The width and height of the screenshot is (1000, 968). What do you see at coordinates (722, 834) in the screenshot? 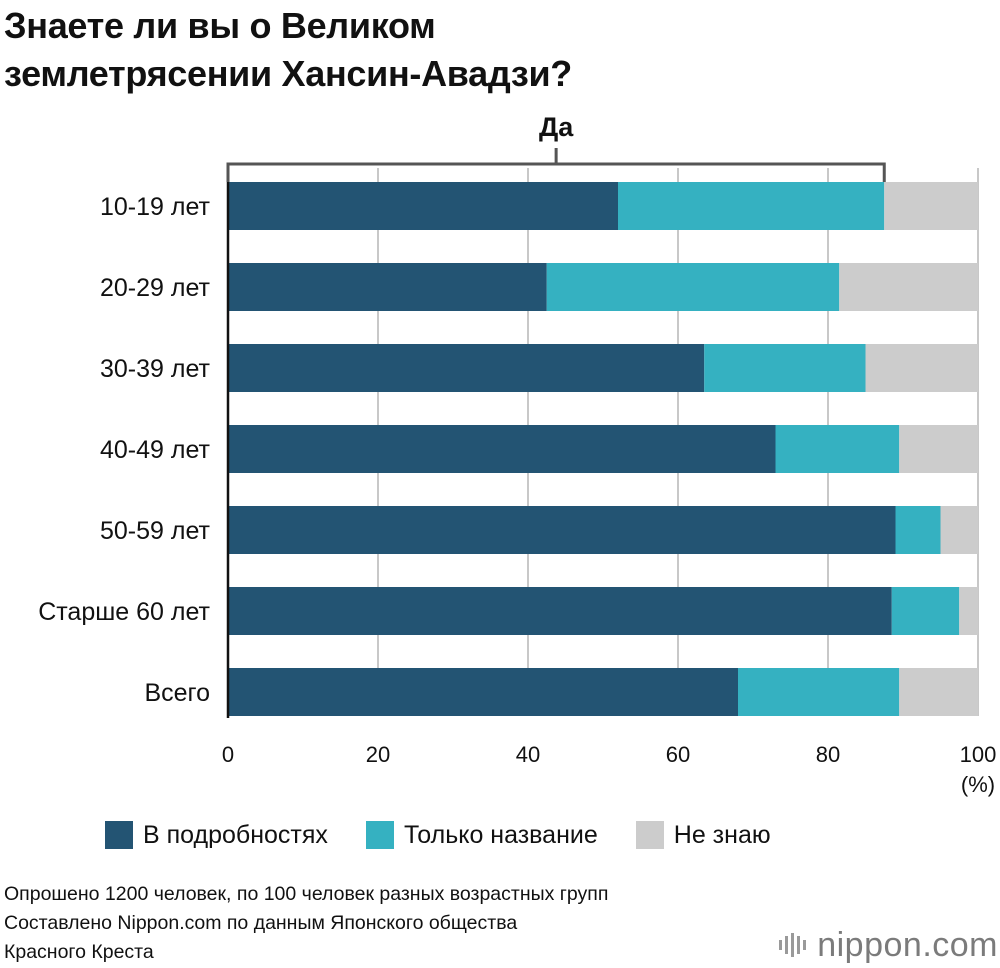
I see `legend-label-3: Не знаю` at bounding box center [722, 834].